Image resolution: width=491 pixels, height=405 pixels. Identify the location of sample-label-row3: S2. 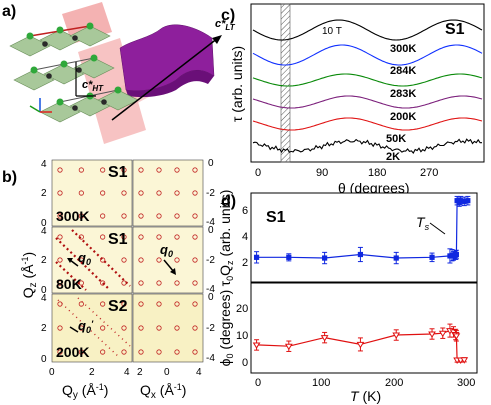
(118, 306).